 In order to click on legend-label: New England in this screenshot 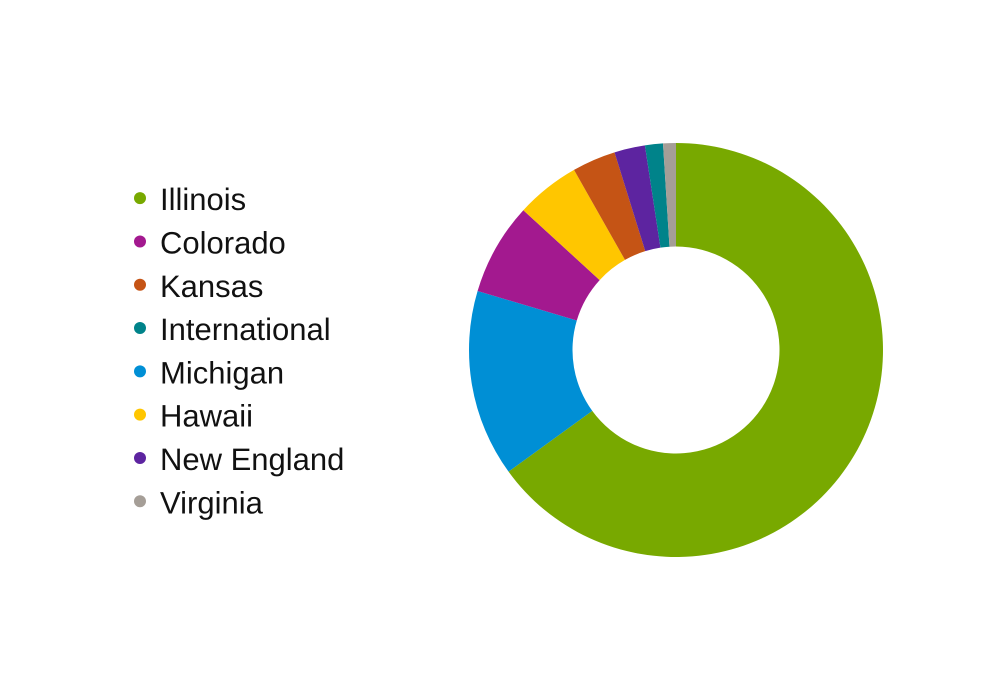, I will do `click(252, 460)`.